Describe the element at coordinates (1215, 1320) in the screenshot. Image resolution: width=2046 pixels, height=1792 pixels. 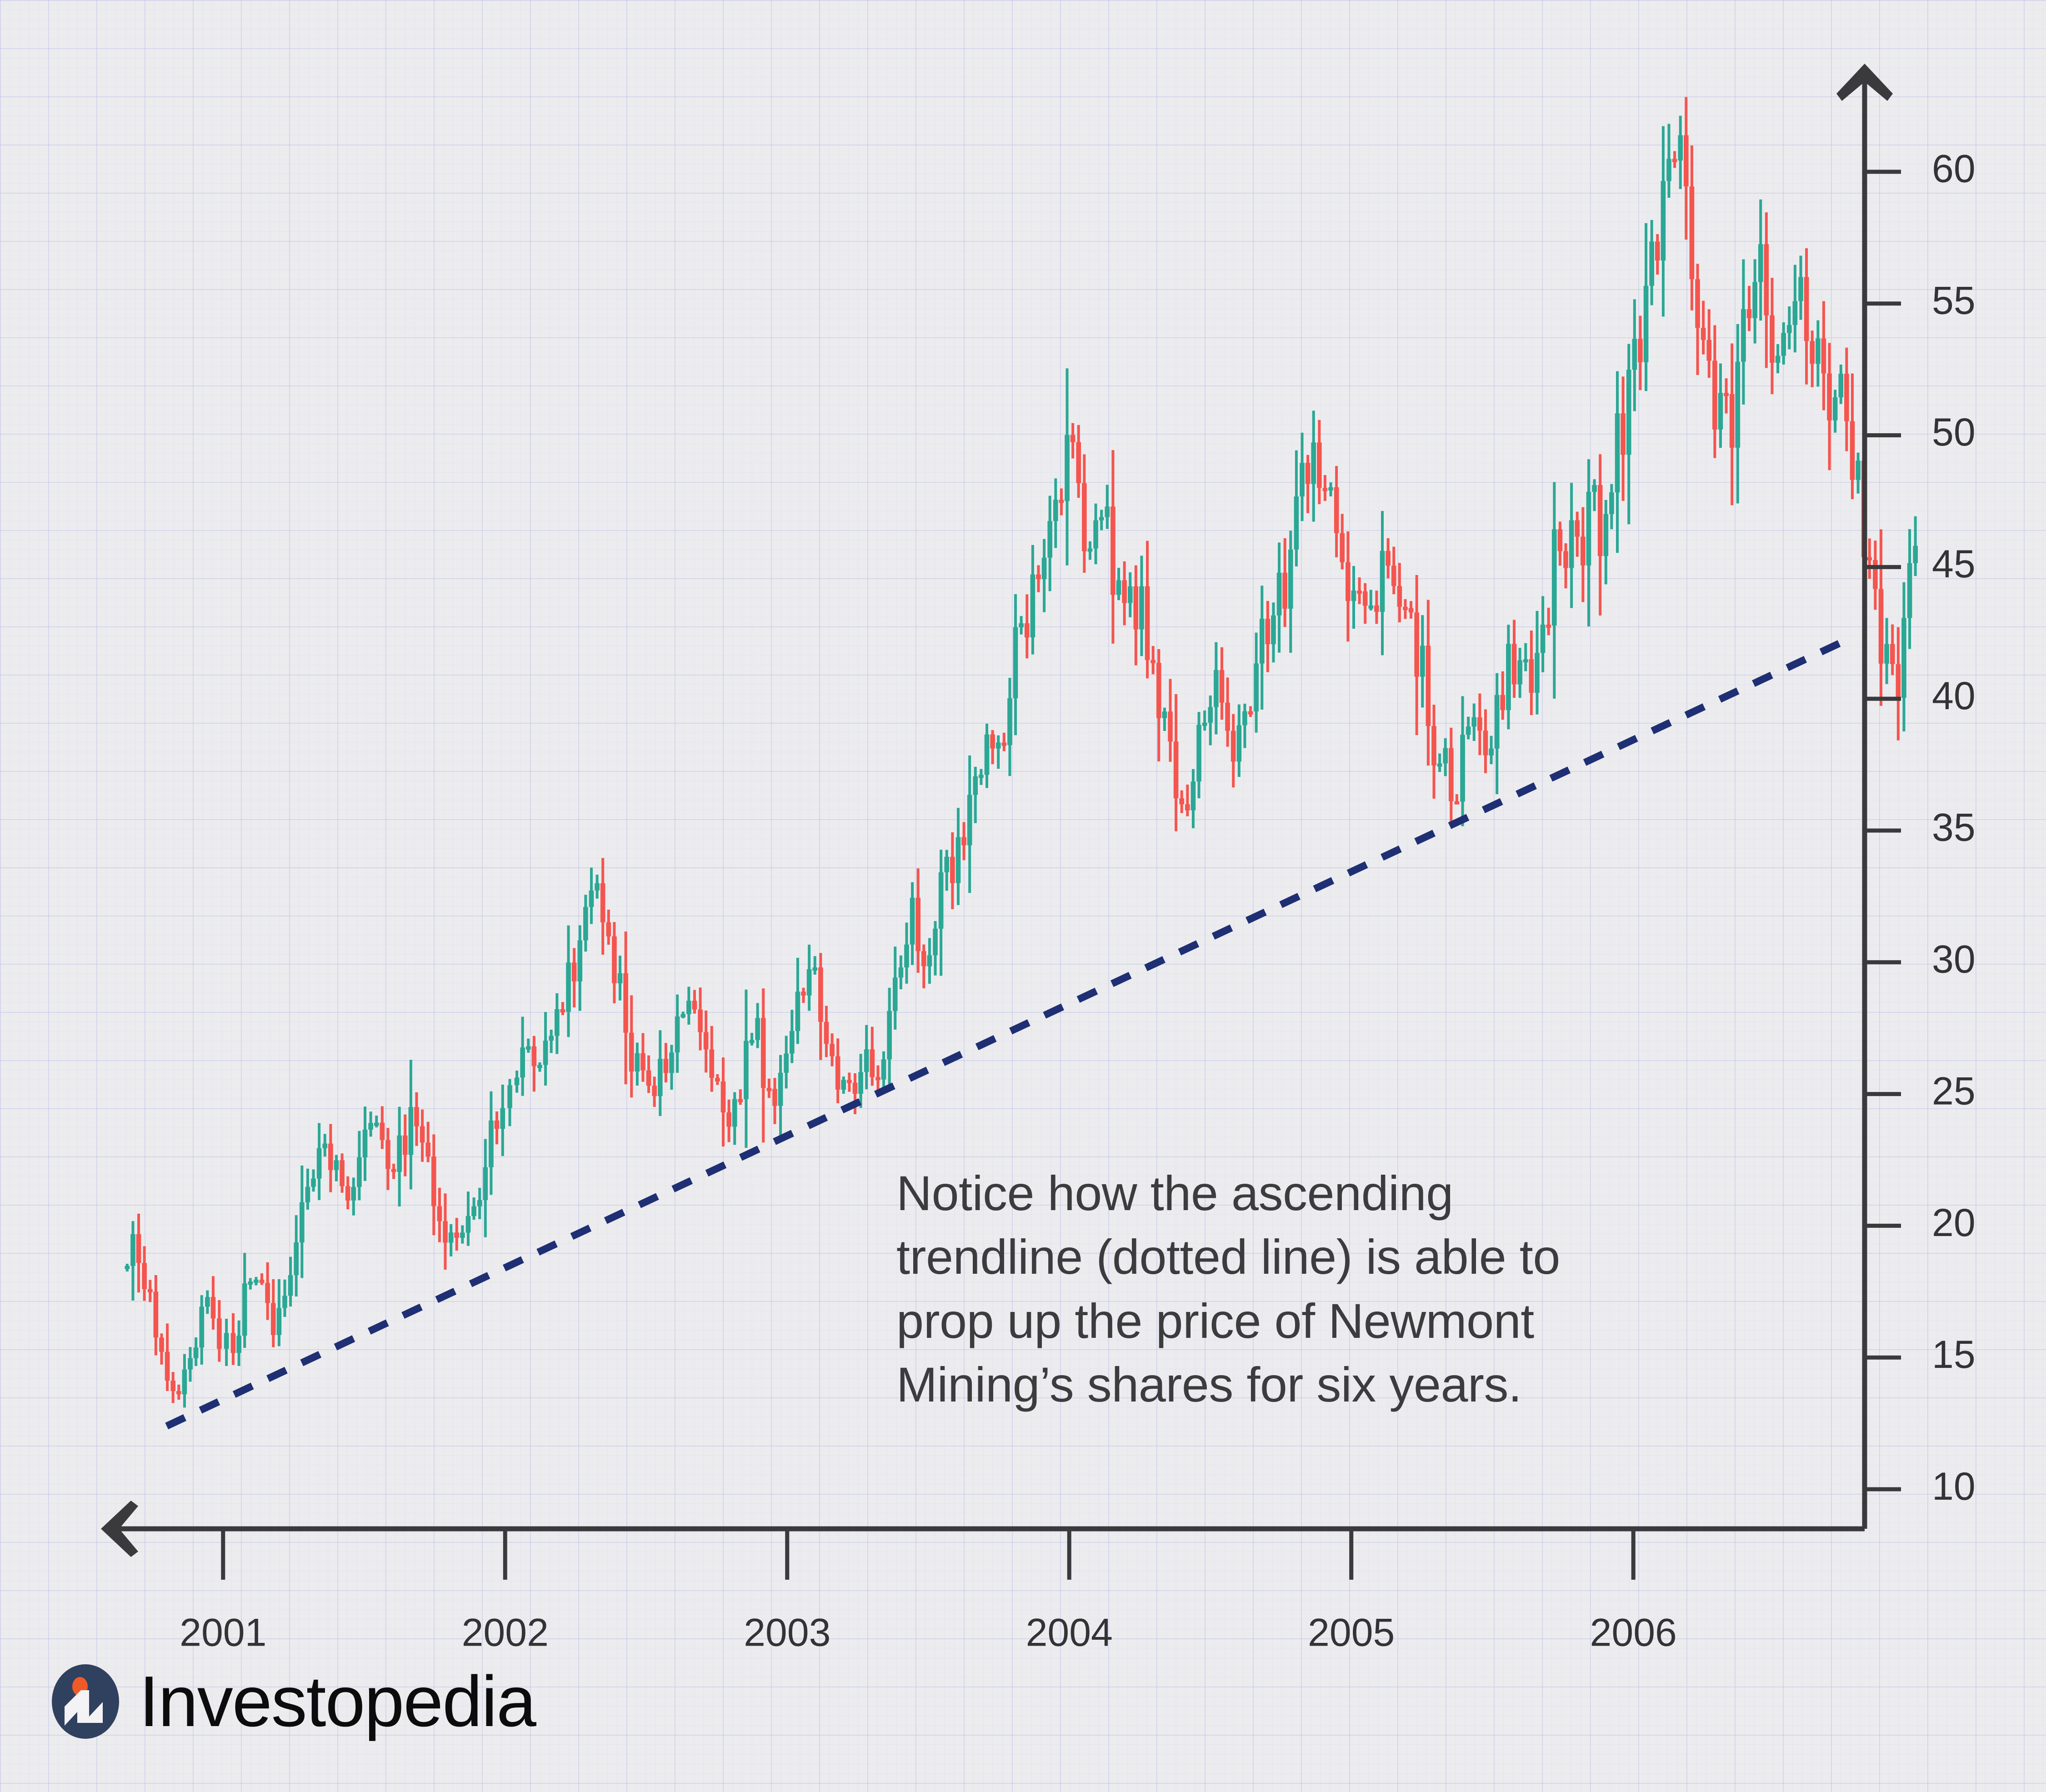
I see `annotation-line-3: prop up the price of Newmont` at that location.